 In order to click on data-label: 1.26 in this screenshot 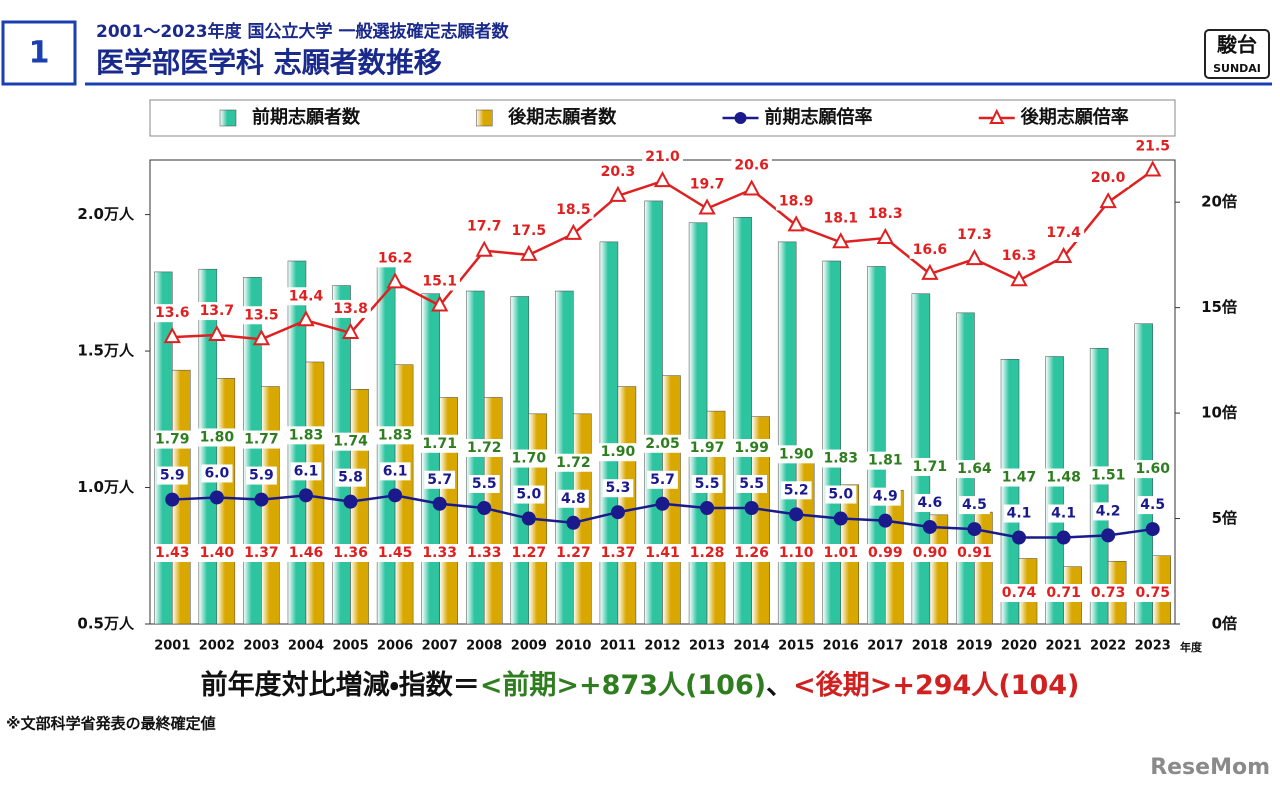, I will do `click(751, 553)`.